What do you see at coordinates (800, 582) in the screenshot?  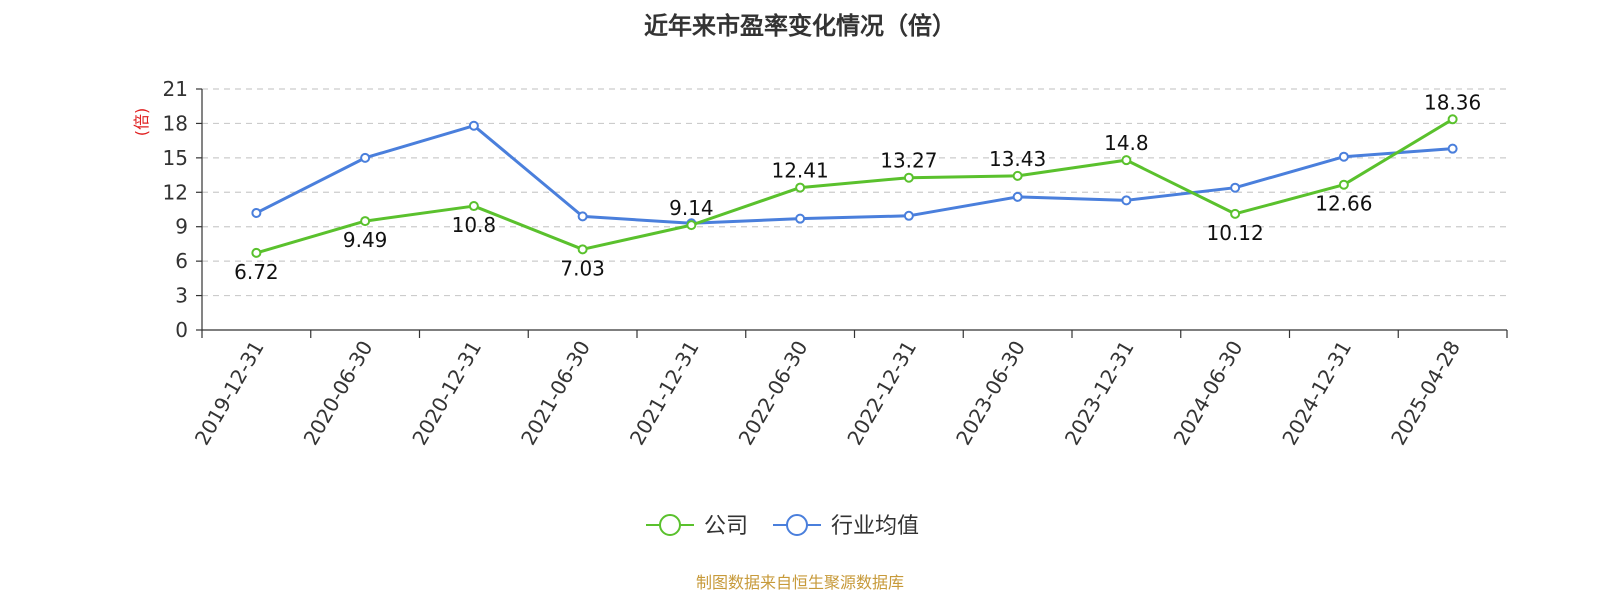 I see `source-note: 制图数据来自恒生聚源数据库` at bounding box center [800, 582].